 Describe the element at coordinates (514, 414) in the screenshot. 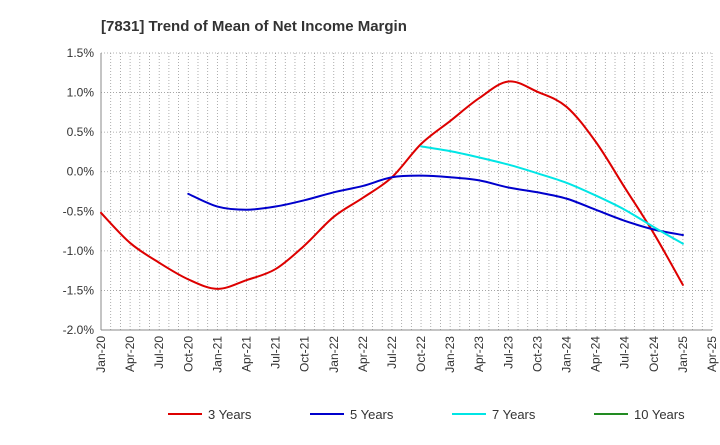

I see `legend-label-7-years: 7 Years` at that location.